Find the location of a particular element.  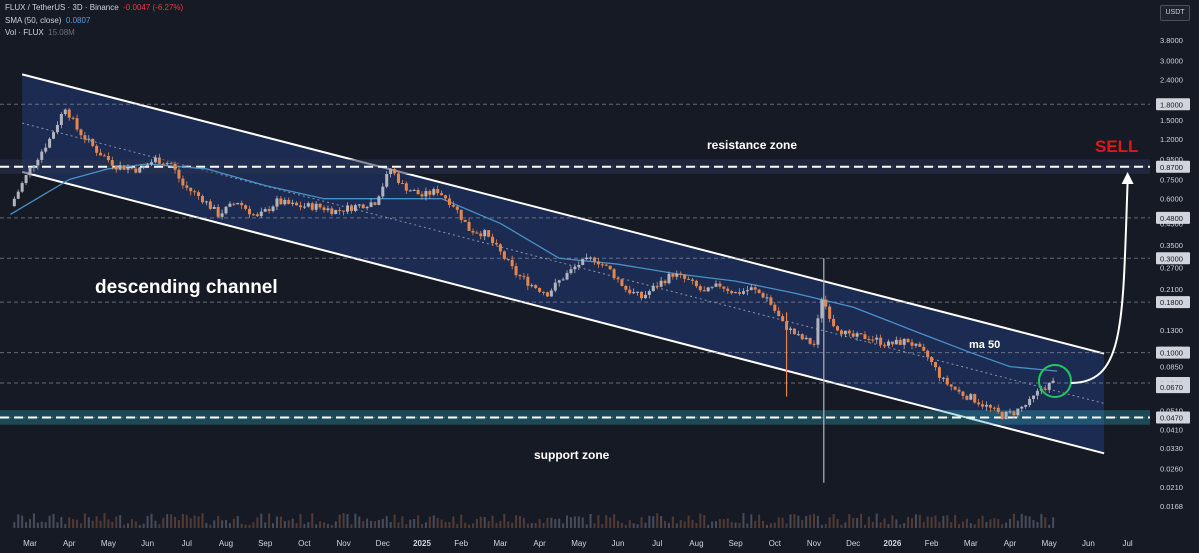

currency-button: USDT is located at coordinates (1175, 13).